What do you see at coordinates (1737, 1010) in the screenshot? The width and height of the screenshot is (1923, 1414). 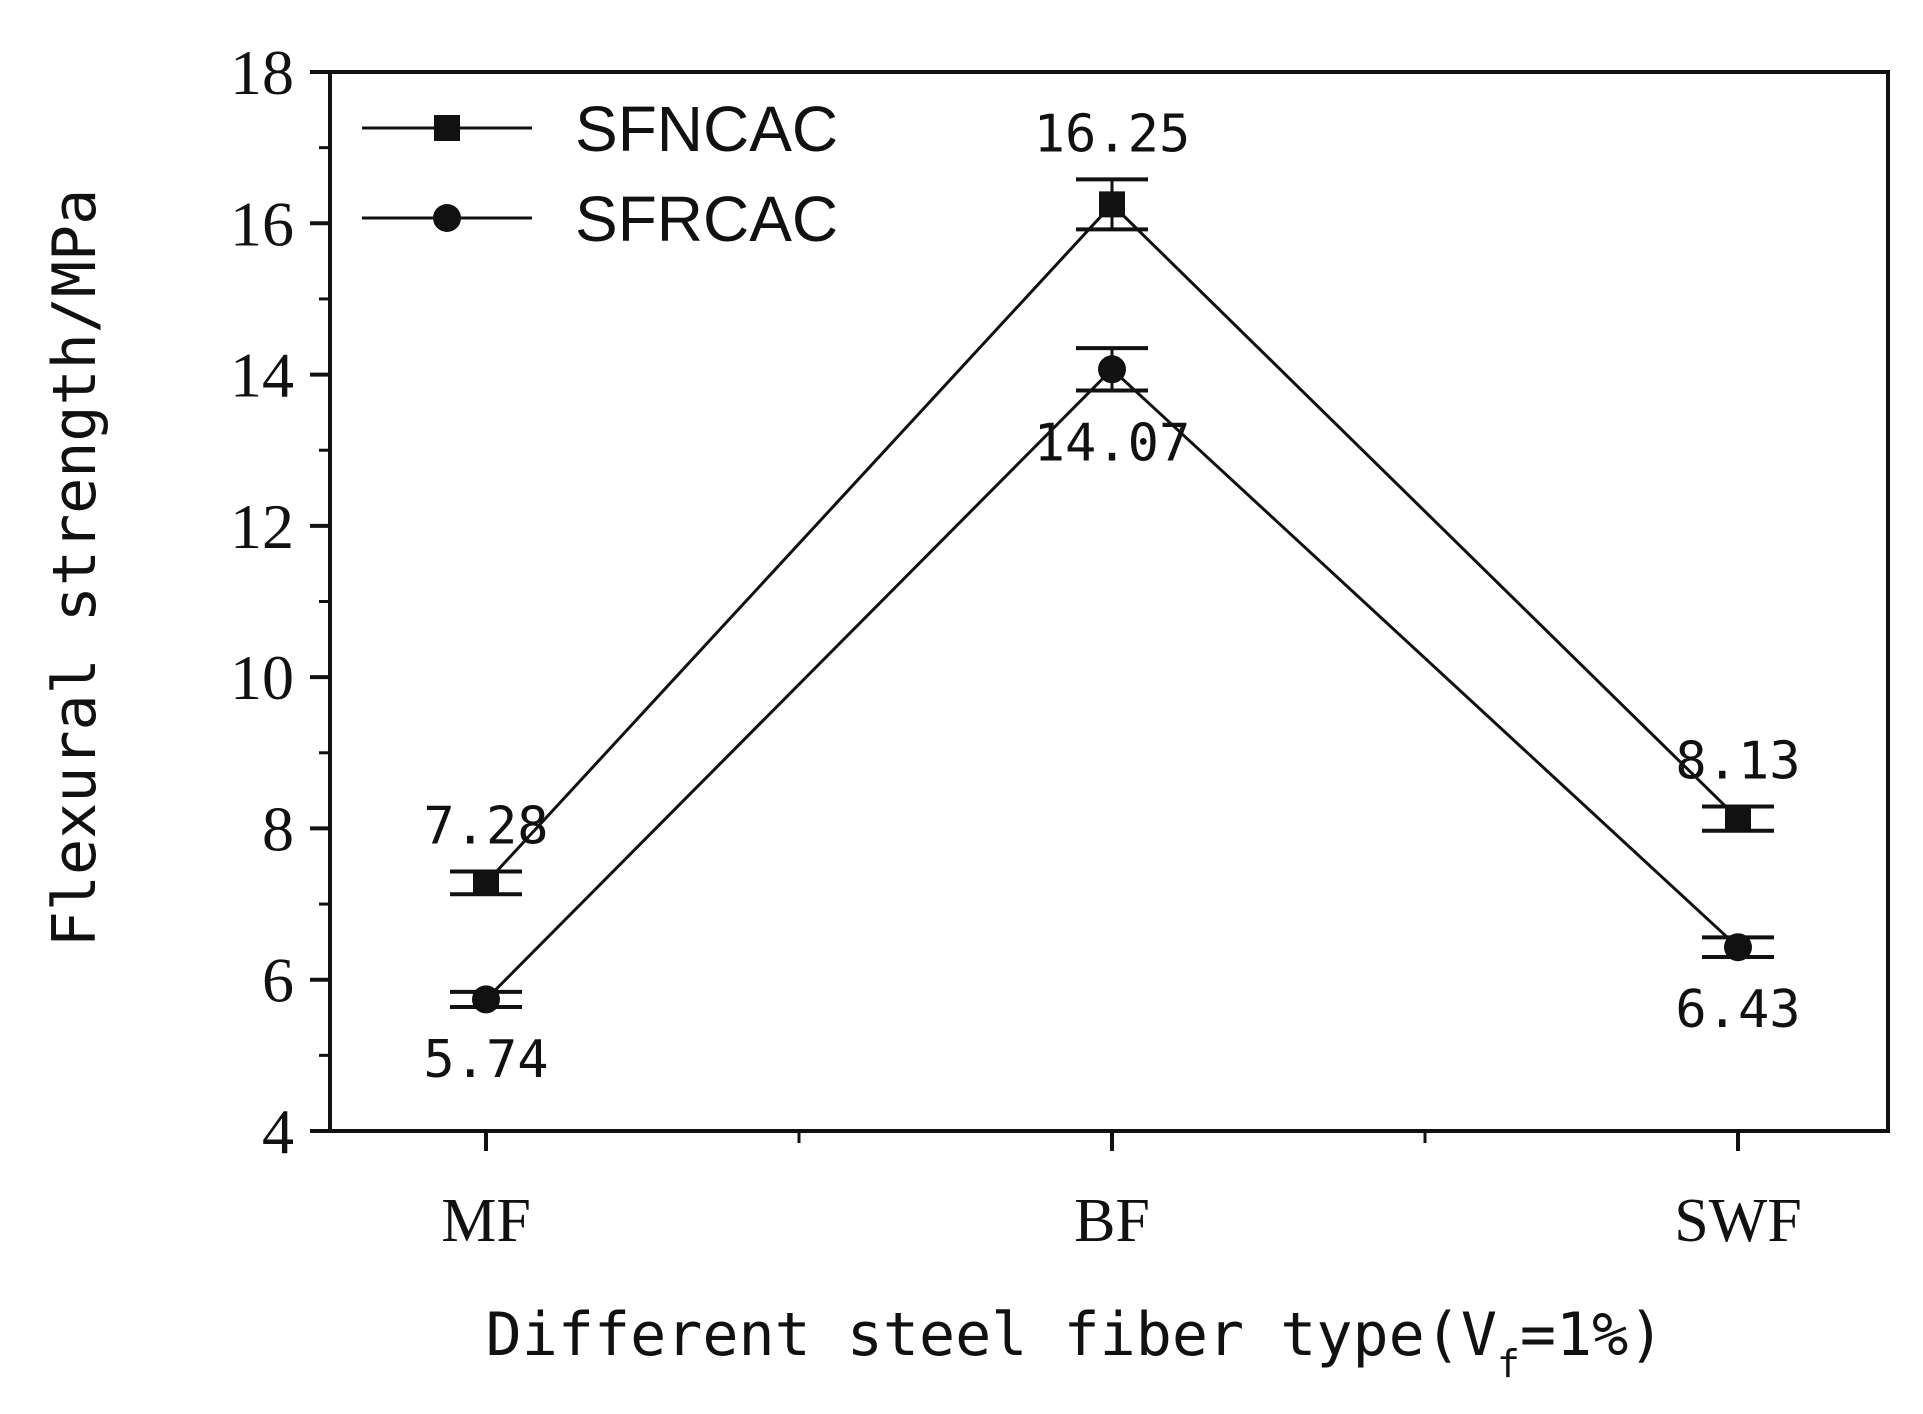 I see `data-label: 6.43` at bounding box center [1737, 1010].